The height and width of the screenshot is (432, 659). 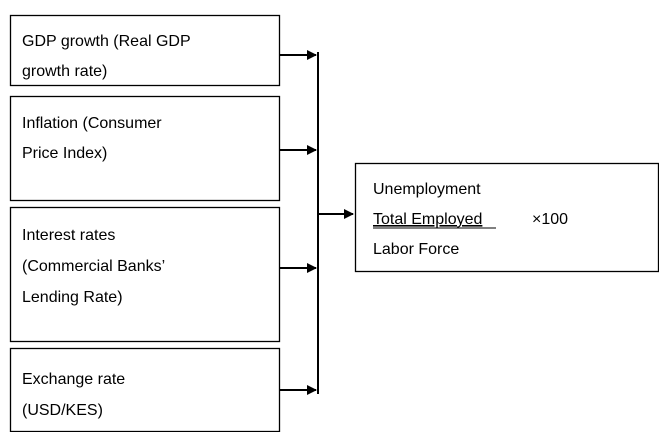 What do you see at coordinates (73, 379) in the screenshot?
I see `node-text: Exchange rate` at bounding box center [73, 379].